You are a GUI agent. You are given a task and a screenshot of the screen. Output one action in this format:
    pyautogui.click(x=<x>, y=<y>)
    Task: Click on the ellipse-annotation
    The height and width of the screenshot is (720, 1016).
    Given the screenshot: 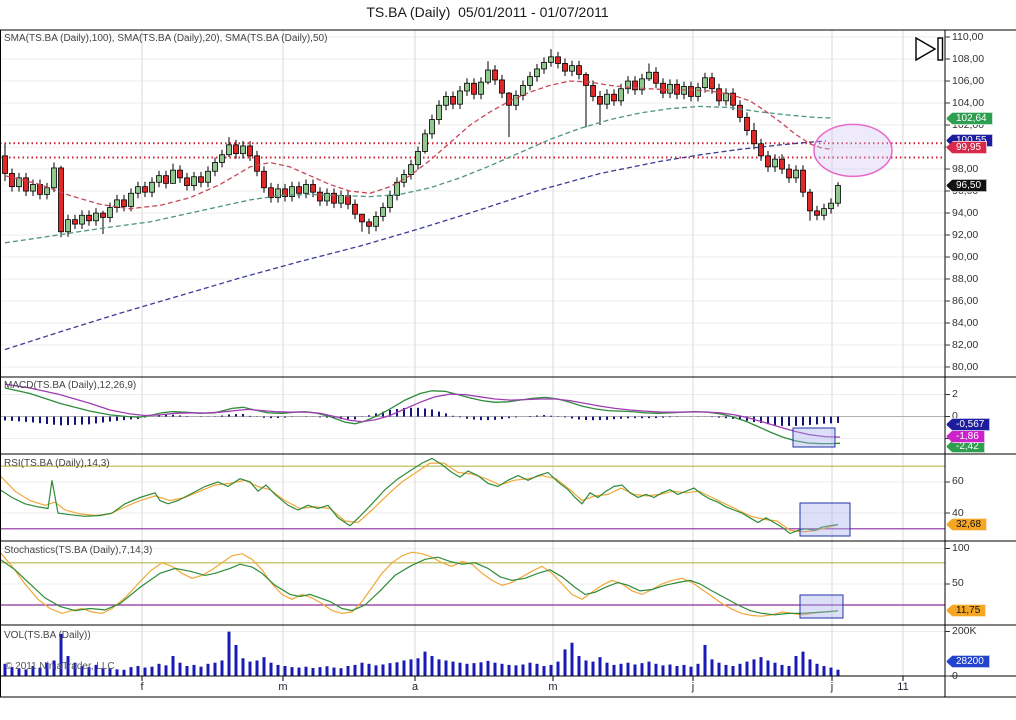 What is the action you would take?
    pyautogui.click(x=853, y=150)
    